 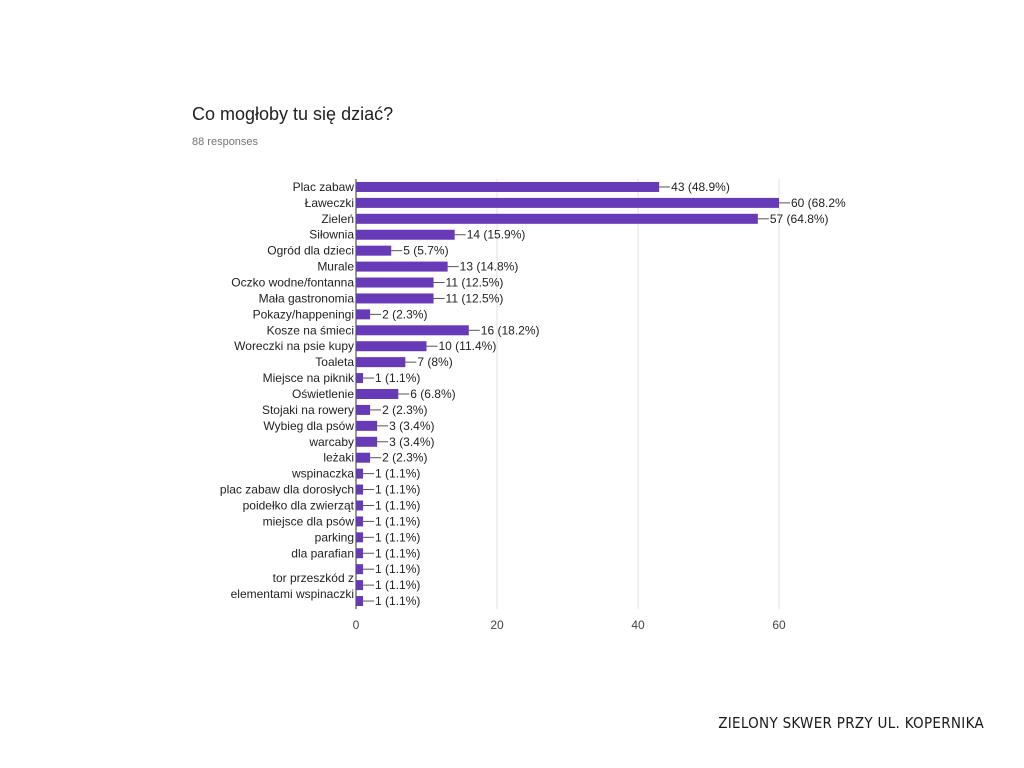 I want to click on value-label: 6 (6.8%), so click(x=432, y=394).